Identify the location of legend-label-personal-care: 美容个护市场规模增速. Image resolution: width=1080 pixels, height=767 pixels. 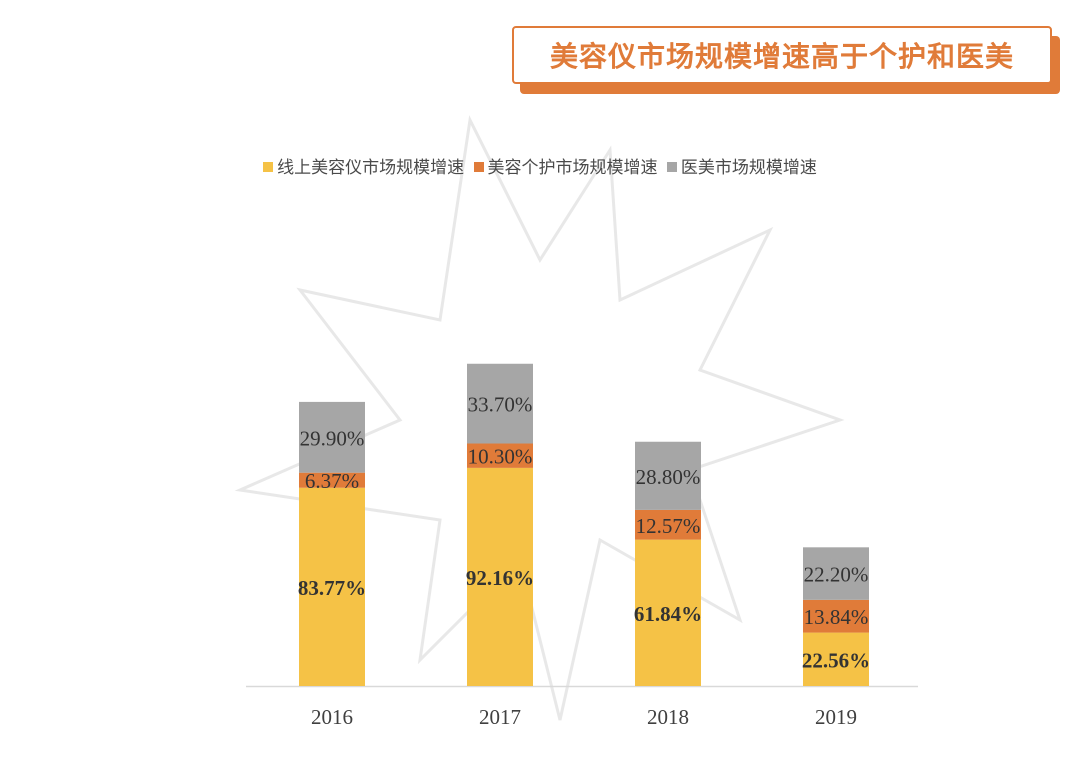
(572, 168).